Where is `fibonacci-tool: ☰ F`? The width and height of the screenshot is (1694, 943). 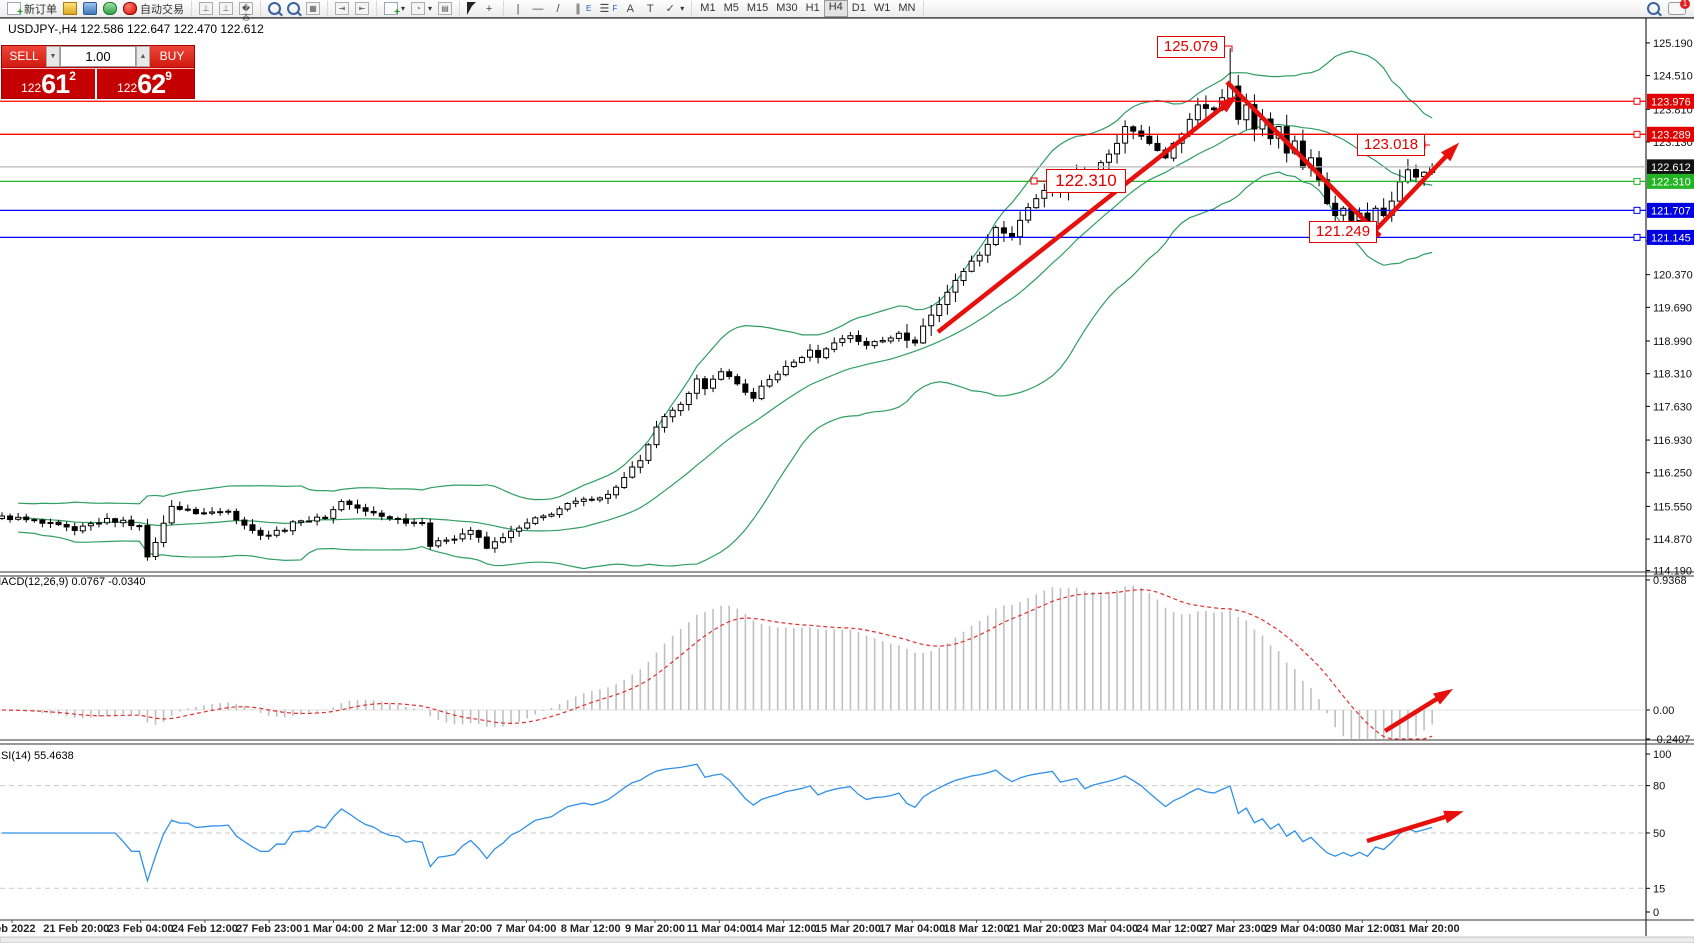
fibonacci-tool: ☰ F is located at coordinates (607, 8).